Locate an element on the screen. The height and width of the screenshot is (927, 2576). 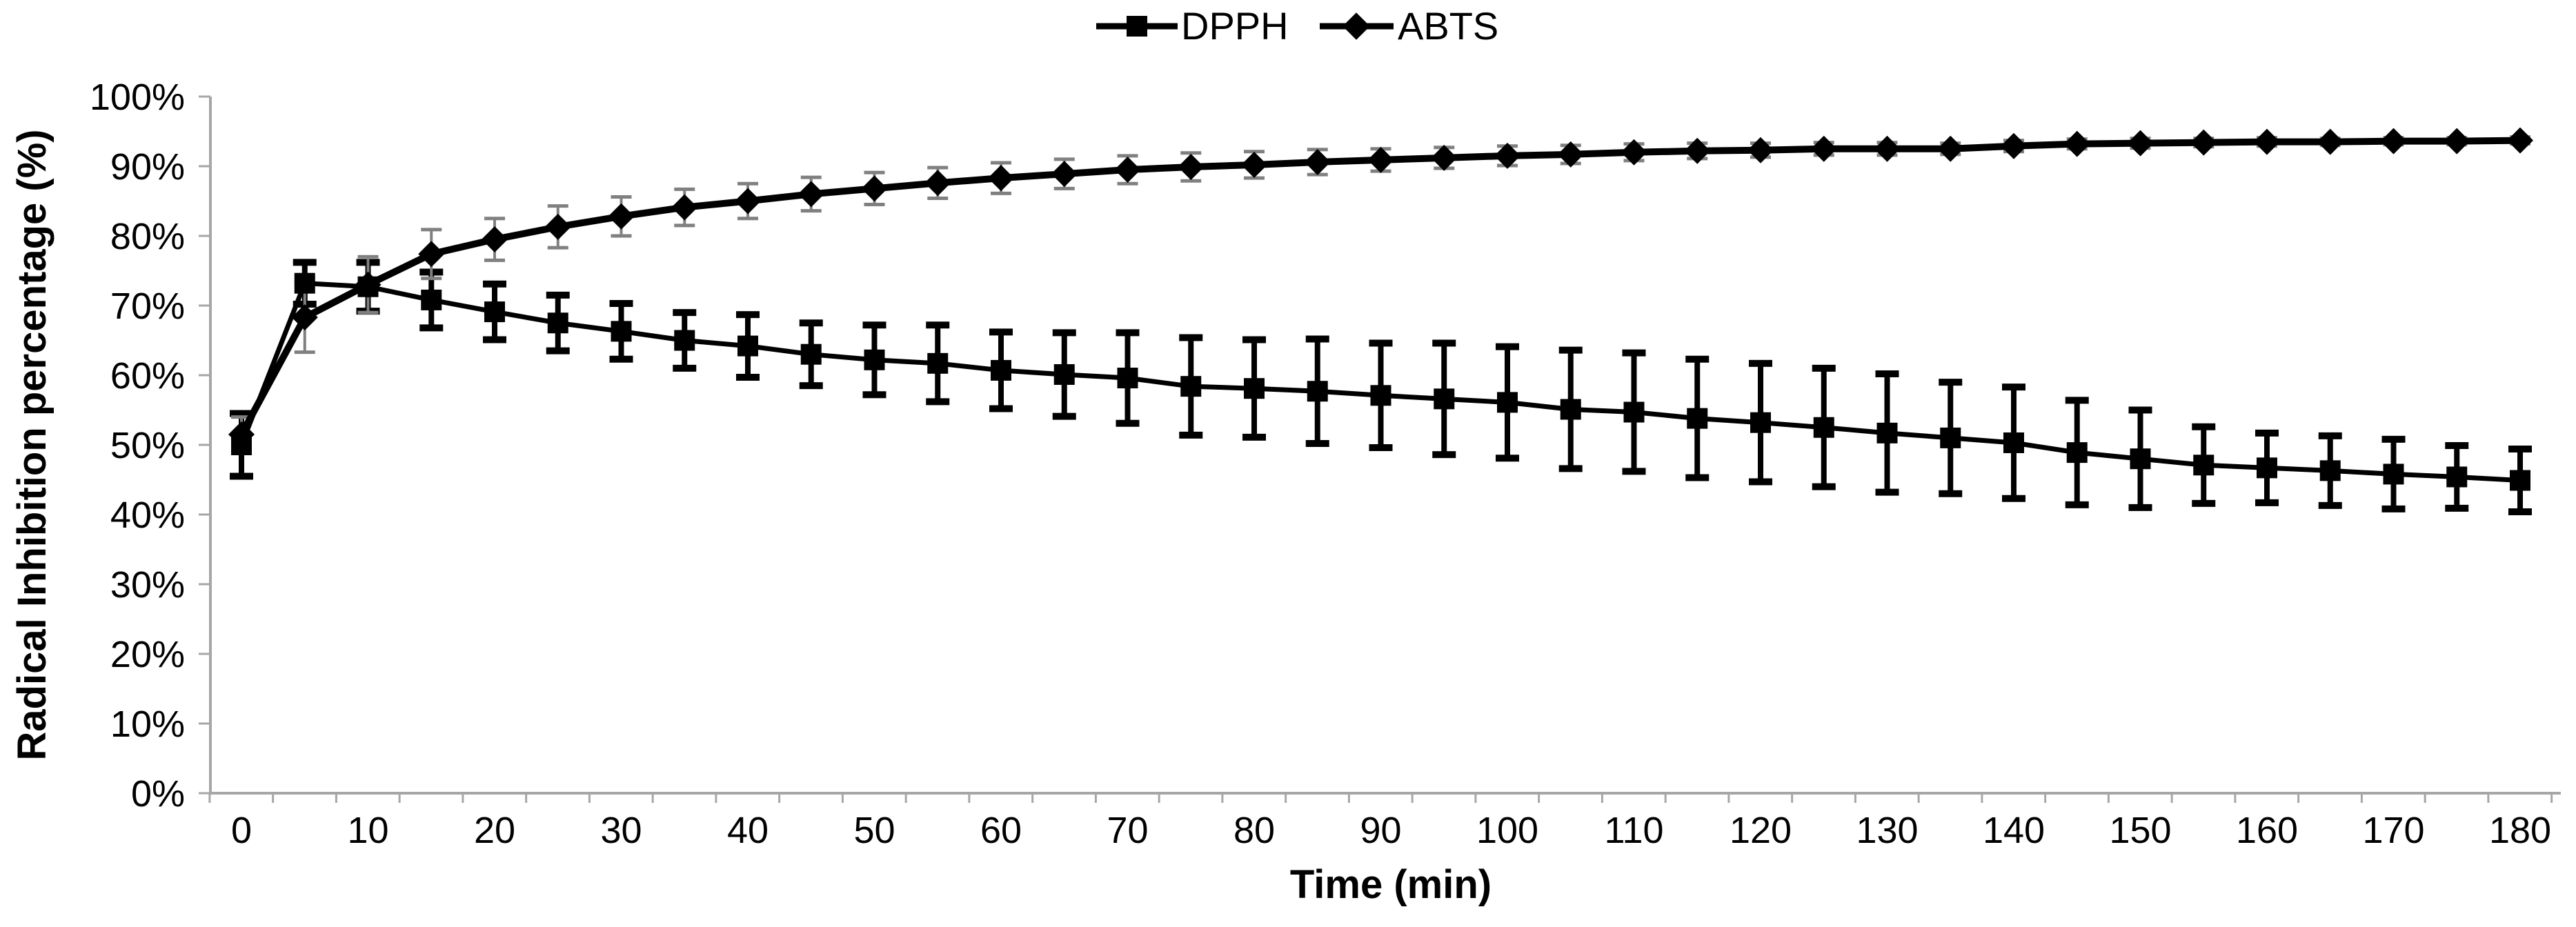
x-tick-label: 70 is located at coordinates (1127, 830).